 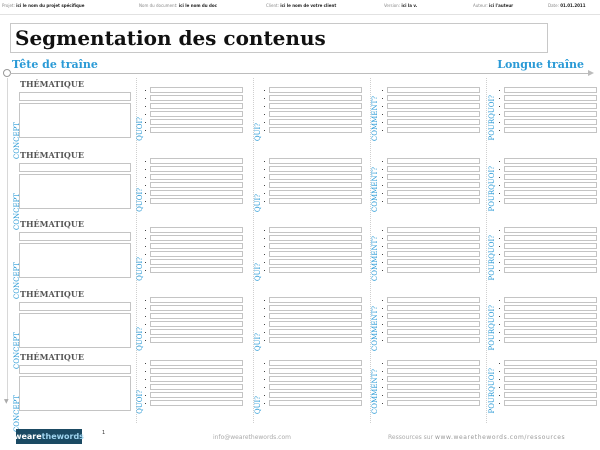 I want to click on title-box: Segmentation des contenus, so click(x=279, y=38).